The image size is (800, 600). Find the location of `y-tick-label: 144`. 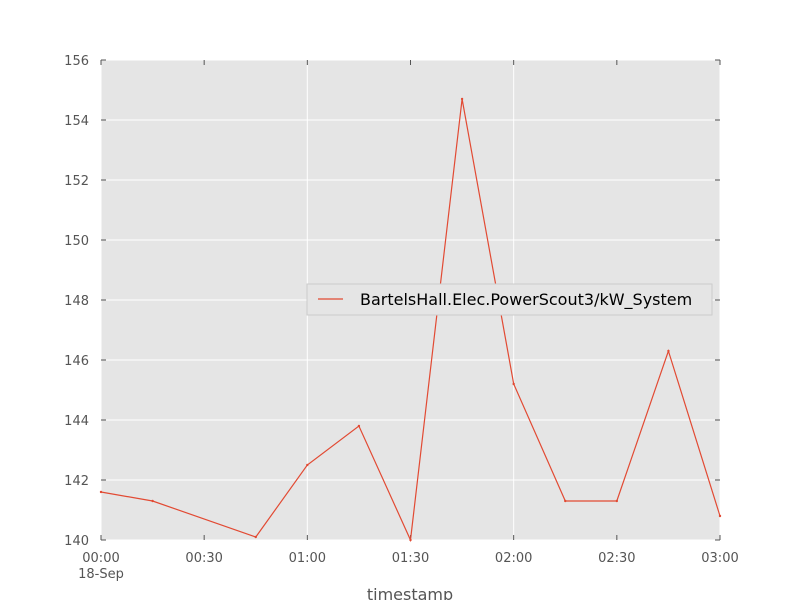

y-tick-label: 144 is located at coordinates (76, 421).